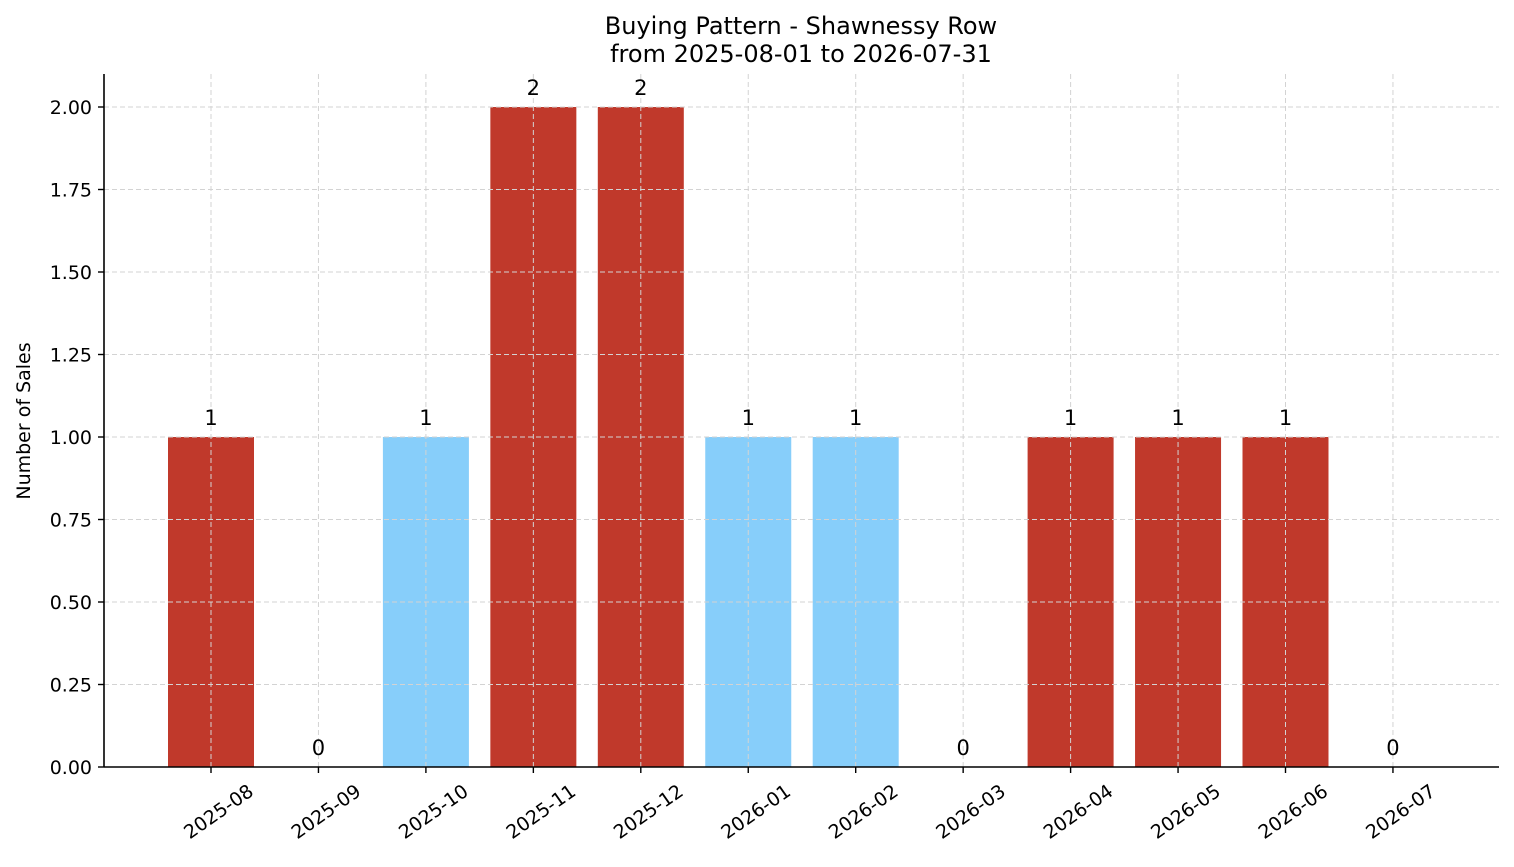 This screenshot has height=867, width=1514. Describe the element at coordinates (71, 768) in the screenshot. I see `y-tick-label: 0.00` at that location.